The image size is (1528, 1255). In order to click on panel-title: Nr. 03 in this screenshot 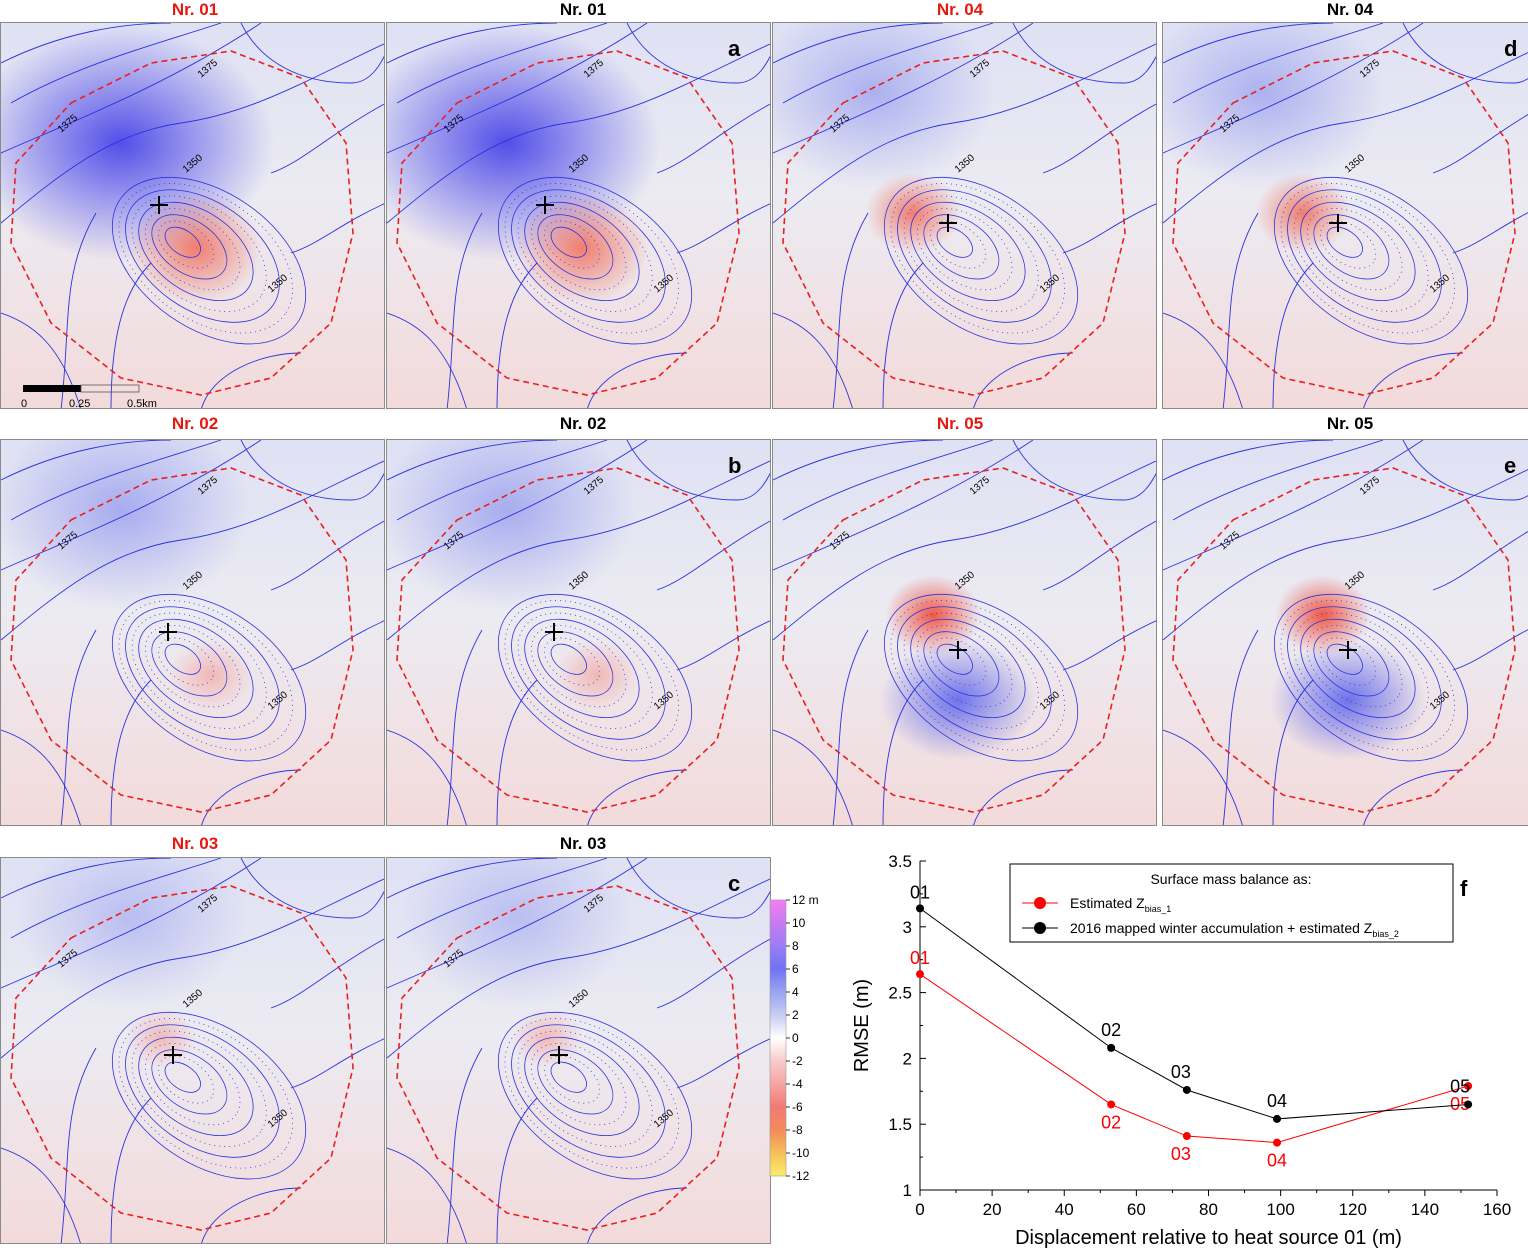, I will do `click(583, 843)`.